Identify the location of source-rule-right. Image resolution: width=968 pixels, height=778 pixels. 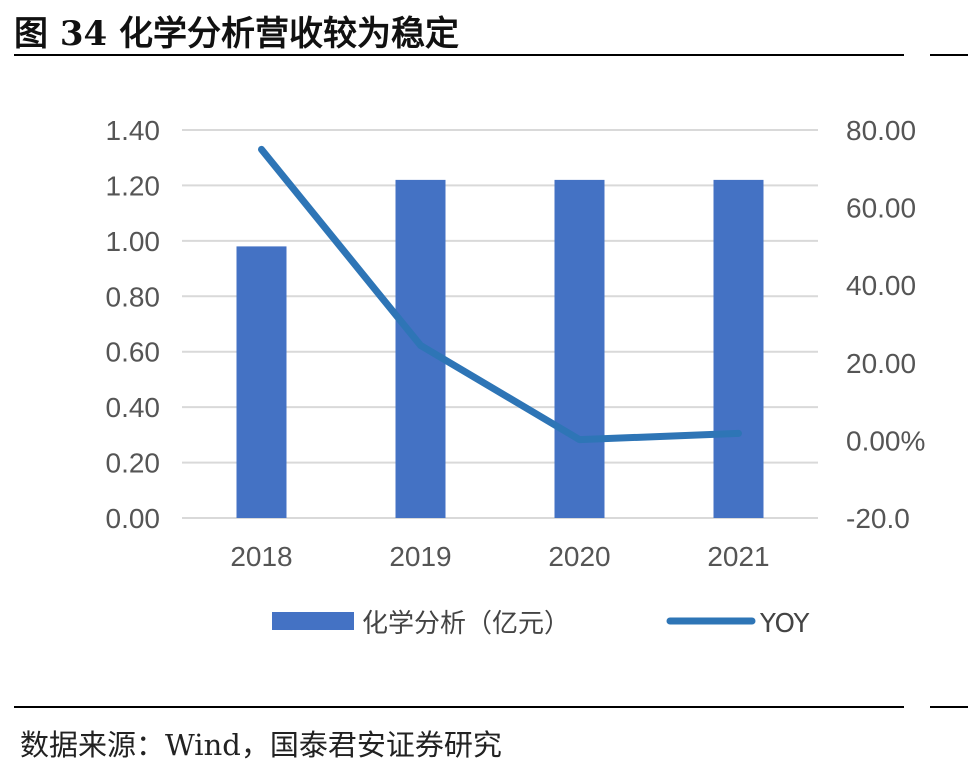
(949, 707).